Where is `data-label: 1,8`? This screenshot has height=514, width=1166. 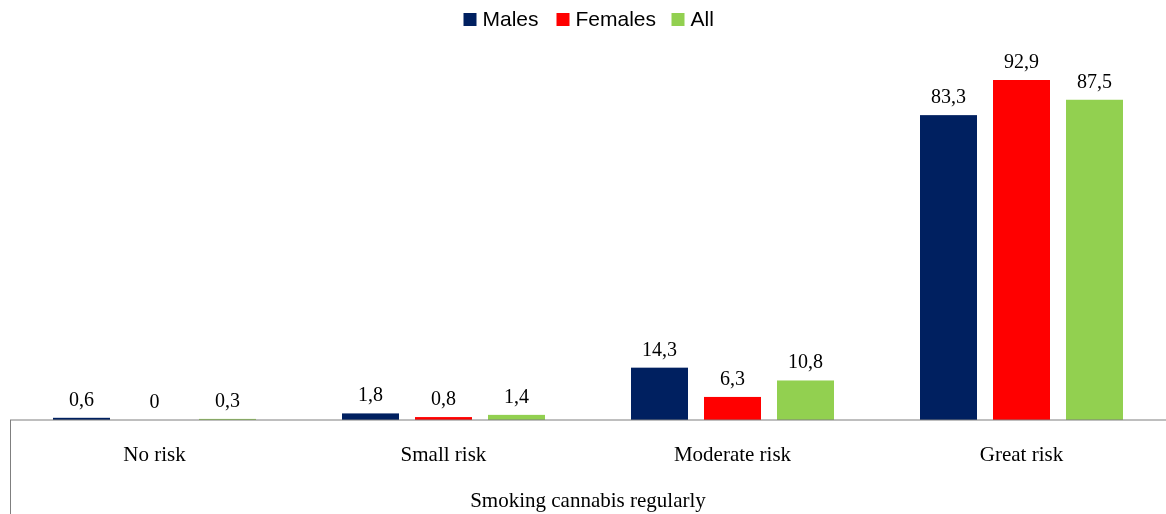
data-label: 1,8 is located at coordinates (370, 394).